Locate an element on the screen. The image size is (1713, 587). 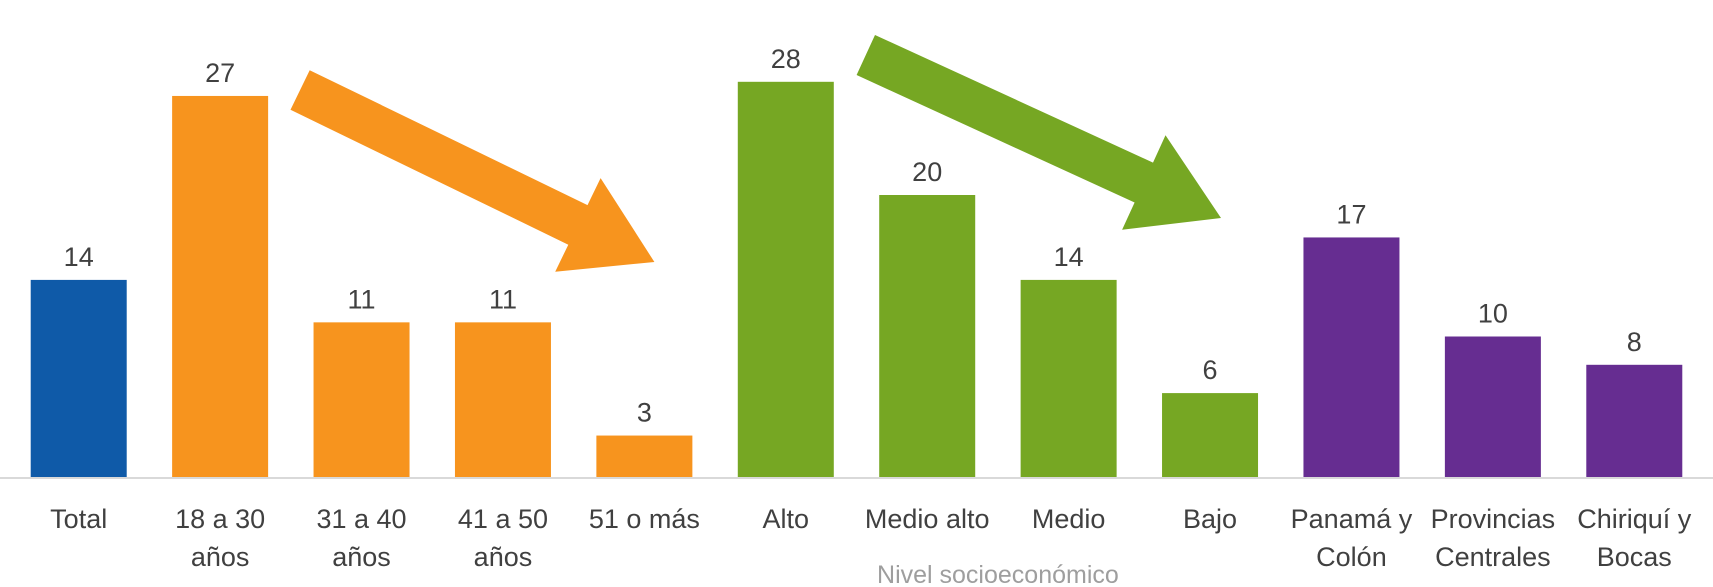
data-label: 27 is located at coordinates (220, 73).